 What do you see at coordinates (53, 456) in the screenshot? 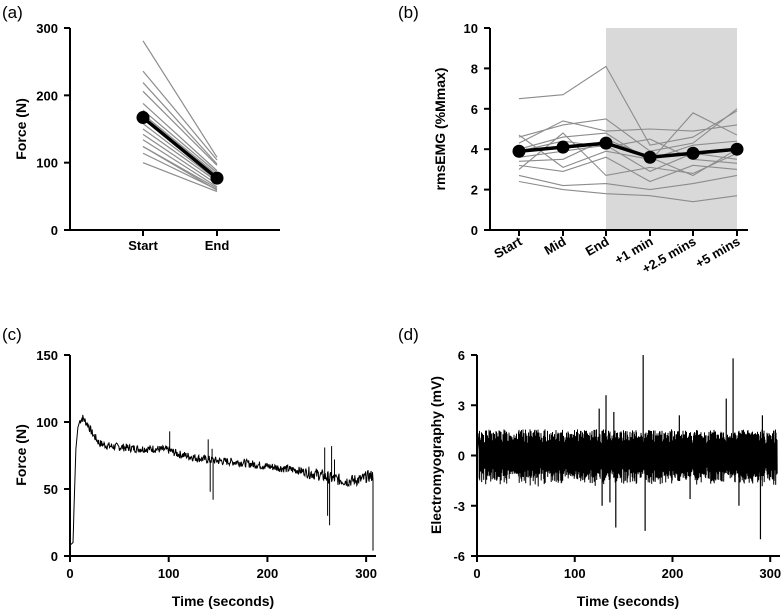
I see `panel-c-y-ticks: 0 50 100 150` at bounding box center [53, 456].